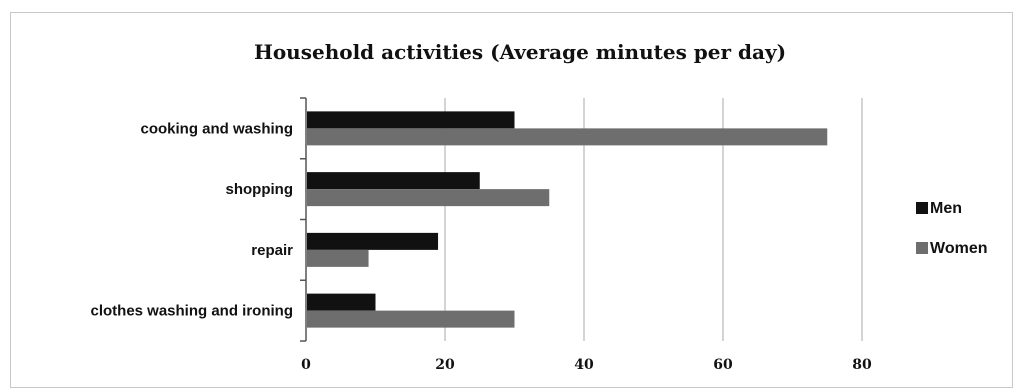 This screenshot has height=390, width=1023. What do you see at coordinates (260, 189) in the screenshot?
I see `category-label: shopping` at bounding box center [260, 189].